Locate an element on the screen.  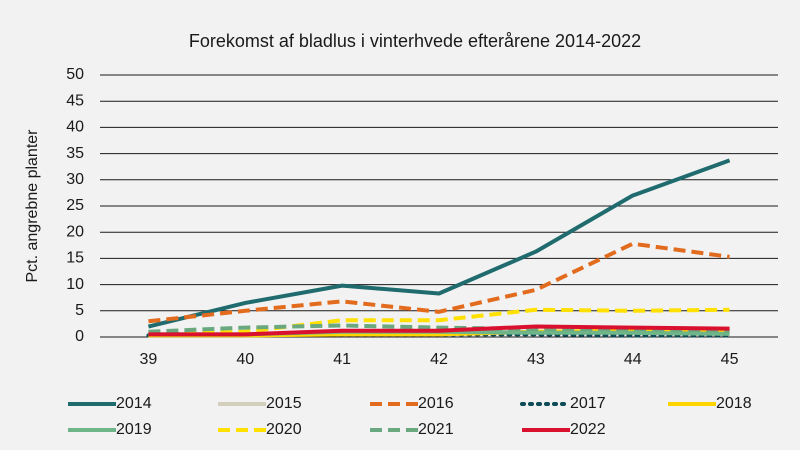
y-tick-label: 30 is located at coordinates (75, 179).